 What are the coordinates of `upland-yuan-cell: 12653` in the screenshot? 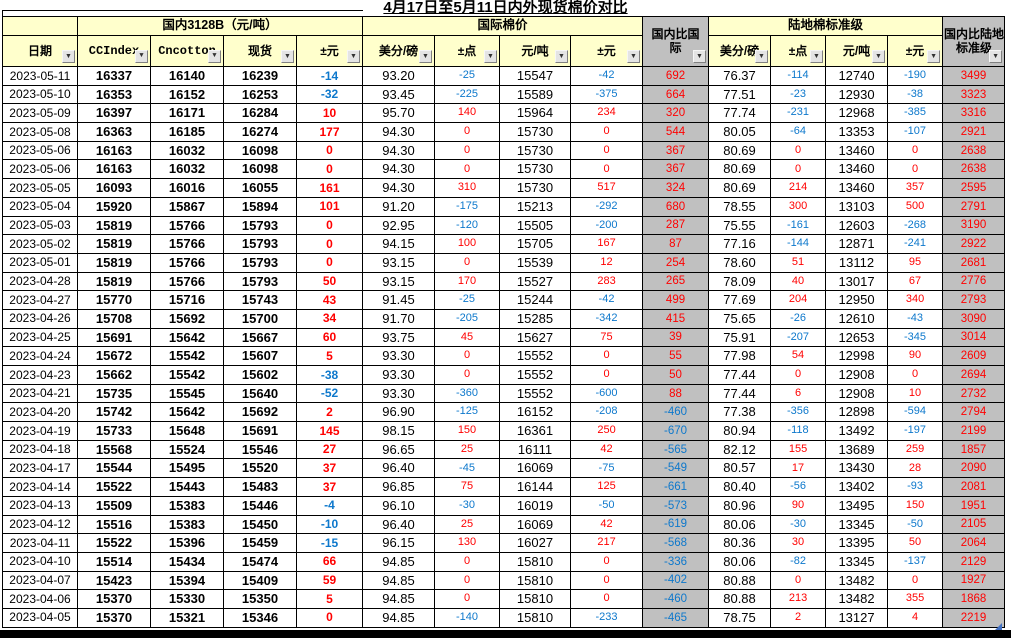 It's located at (857, 337).